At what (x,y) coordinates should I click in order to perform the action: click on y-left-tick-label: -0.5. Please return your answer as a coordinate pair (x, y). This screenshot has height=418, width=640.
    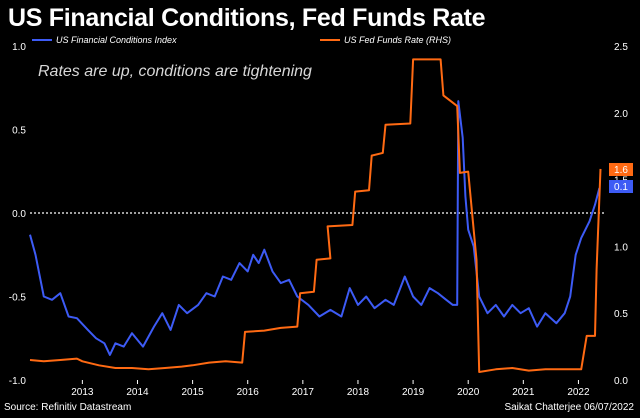
    Looking at the image, I should click on (18, 298).